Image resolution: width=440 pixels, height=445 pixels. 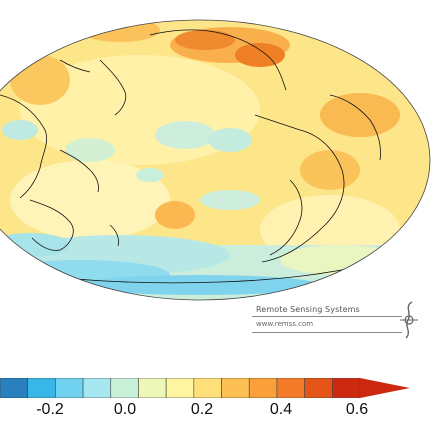 I want to click on colorbar-cells, so click(x=180, y=388).